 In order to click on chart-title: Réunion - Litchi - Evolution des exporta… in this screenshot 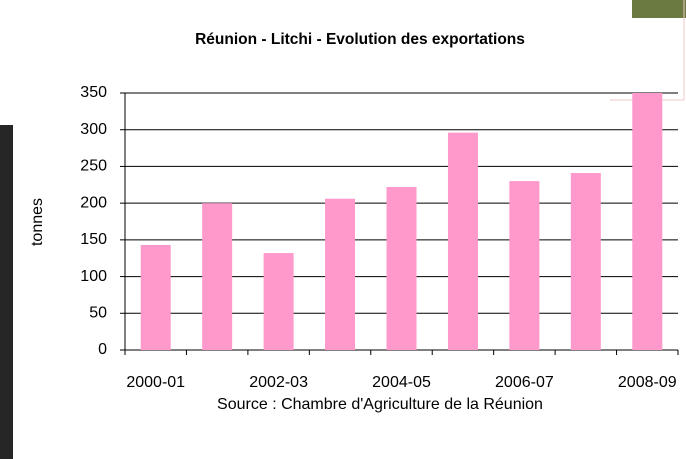, I will do `click(360, 39)`.